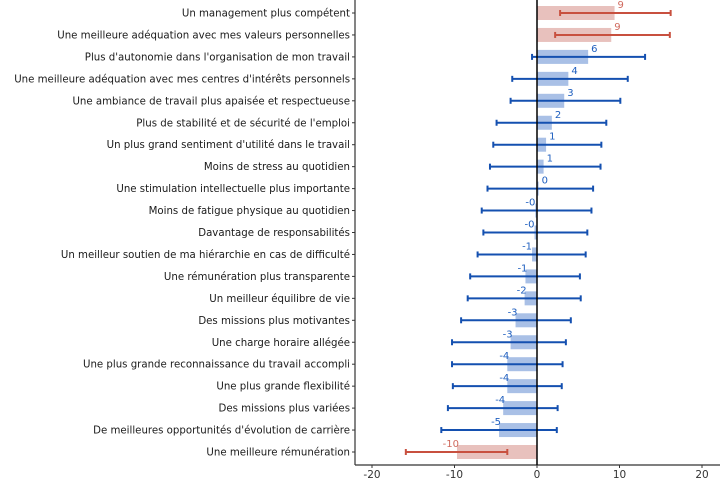  I want to click on value-label: 6, so click(594, 49).